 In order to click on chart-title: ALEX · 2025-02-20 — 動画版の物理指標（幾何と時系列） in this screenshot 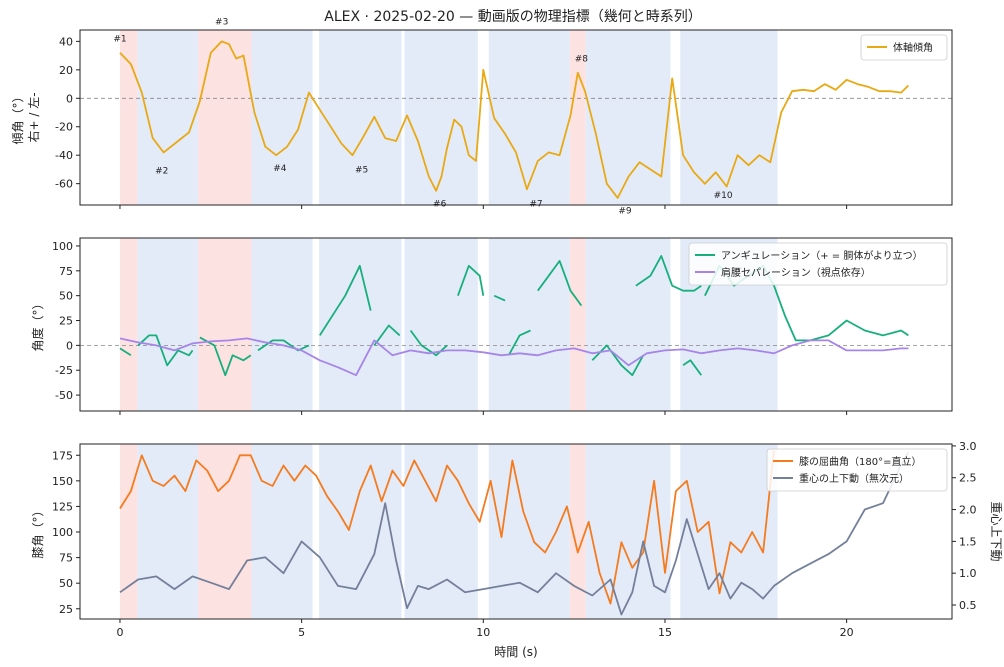, I will do `click(512, 17)`.